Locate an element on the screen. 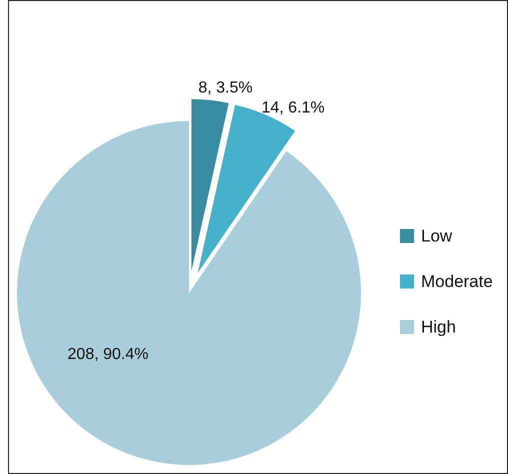  data-label: 14, 6.1% is located at coordinates (293, 107).